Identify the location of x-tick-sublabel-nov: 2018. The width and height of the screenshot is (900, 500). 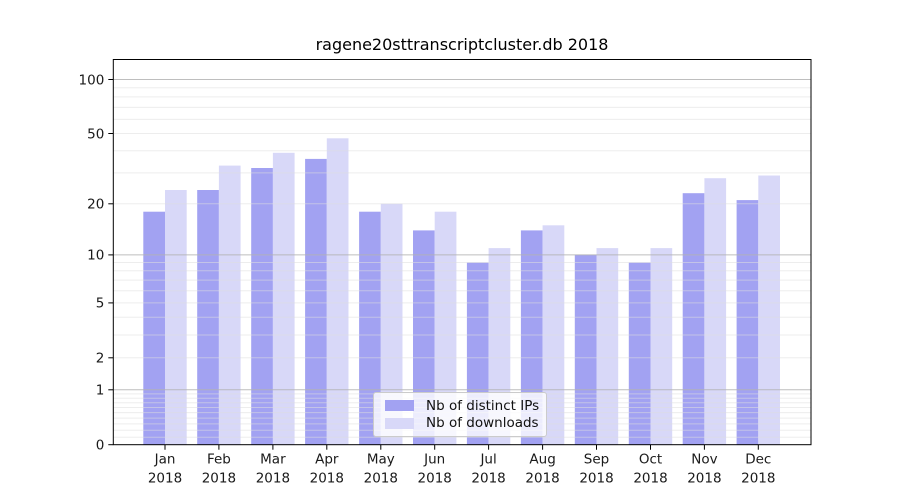
(704, 479).